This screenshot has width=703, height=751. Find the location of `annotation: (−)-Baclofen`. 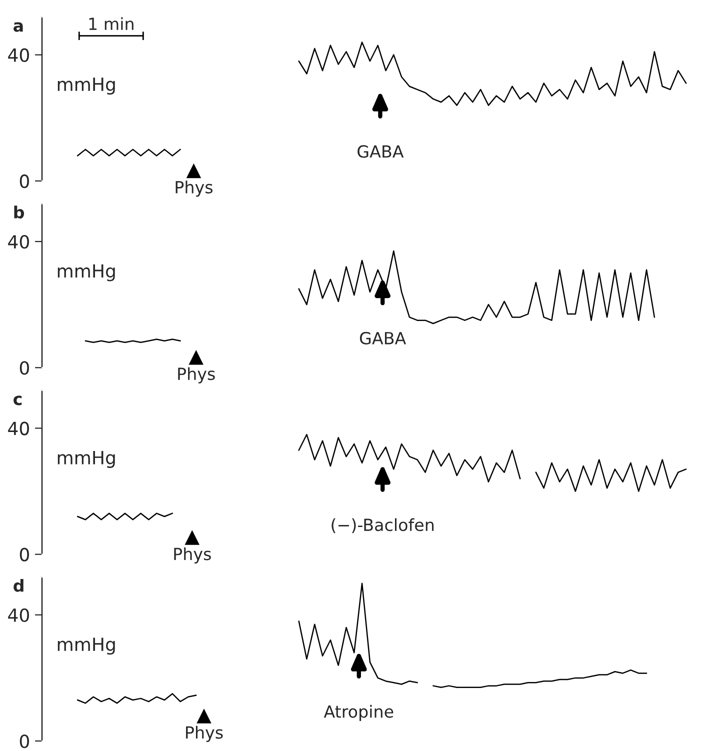

annotation: (−)-Baclofen is located at coordinates (383, 526).